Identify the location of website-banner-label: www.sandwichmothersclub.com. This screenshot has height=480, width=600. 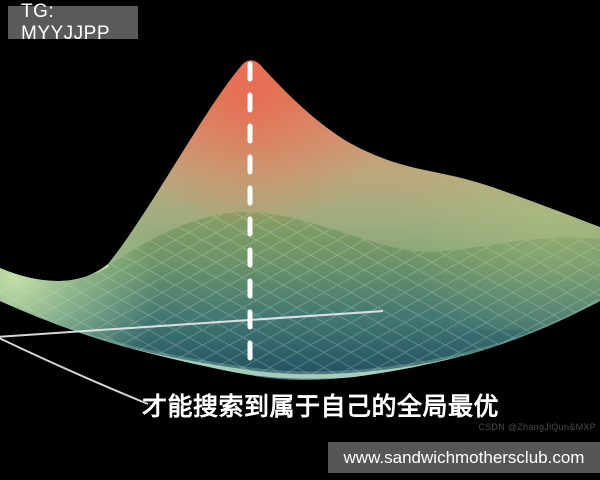
(464, 457).